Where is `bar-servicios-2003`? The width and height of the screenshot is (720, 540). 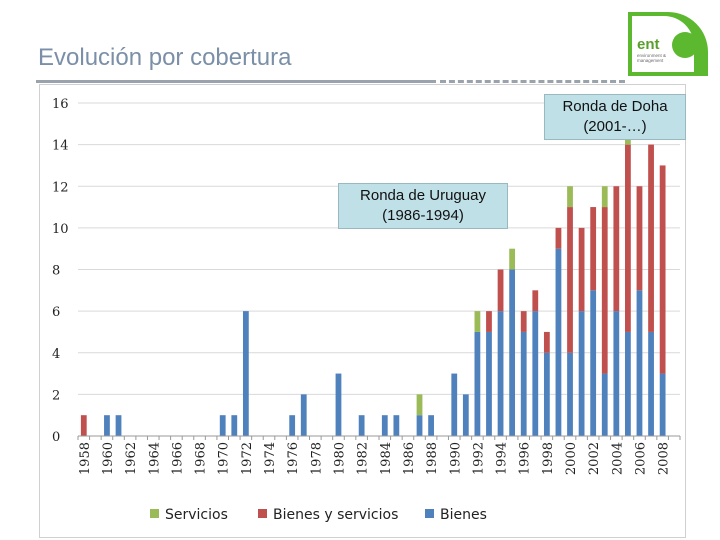 bar-servicios-2003 is located at coordinates (604, 197).